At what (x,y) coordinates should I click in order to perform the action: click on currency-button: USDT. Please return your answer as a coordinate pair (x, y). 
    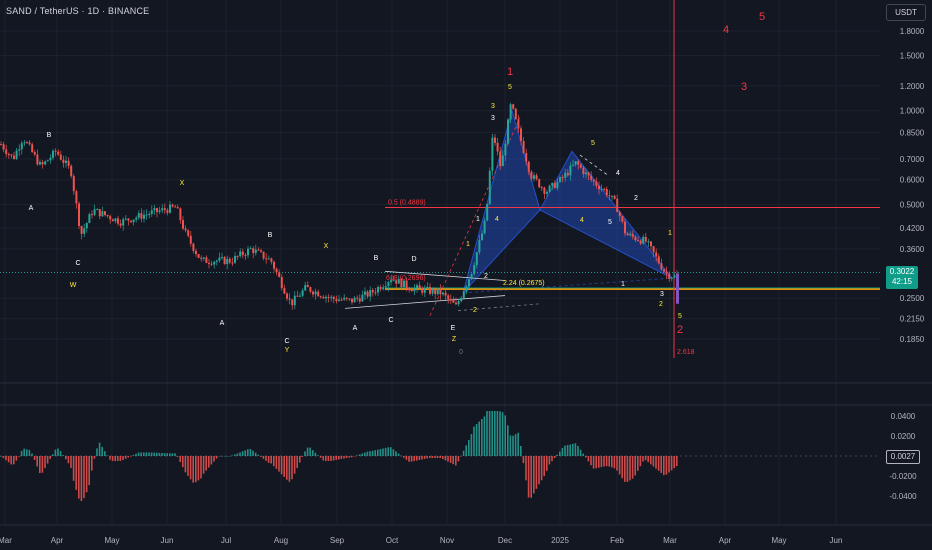
    Looking at the image, I should click on (906, 12).